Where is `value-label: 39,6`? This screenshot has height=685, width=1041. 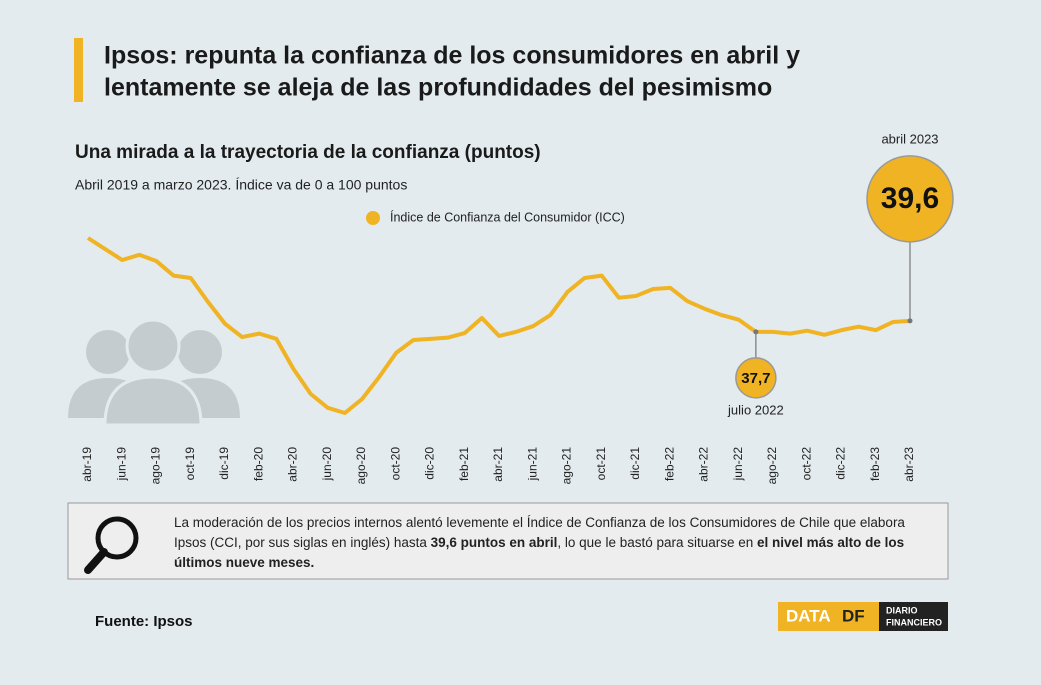 value-label: 39,6 is located at coordinates (910, 198).